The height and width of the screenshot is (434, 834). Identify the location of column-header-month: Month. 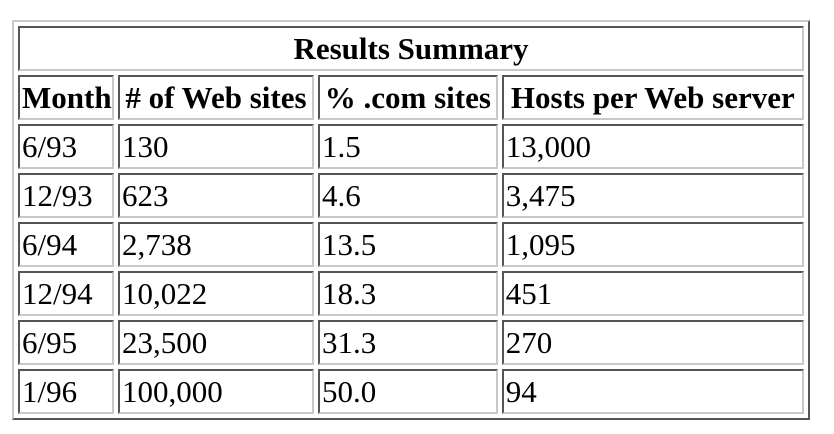
(66, 97).